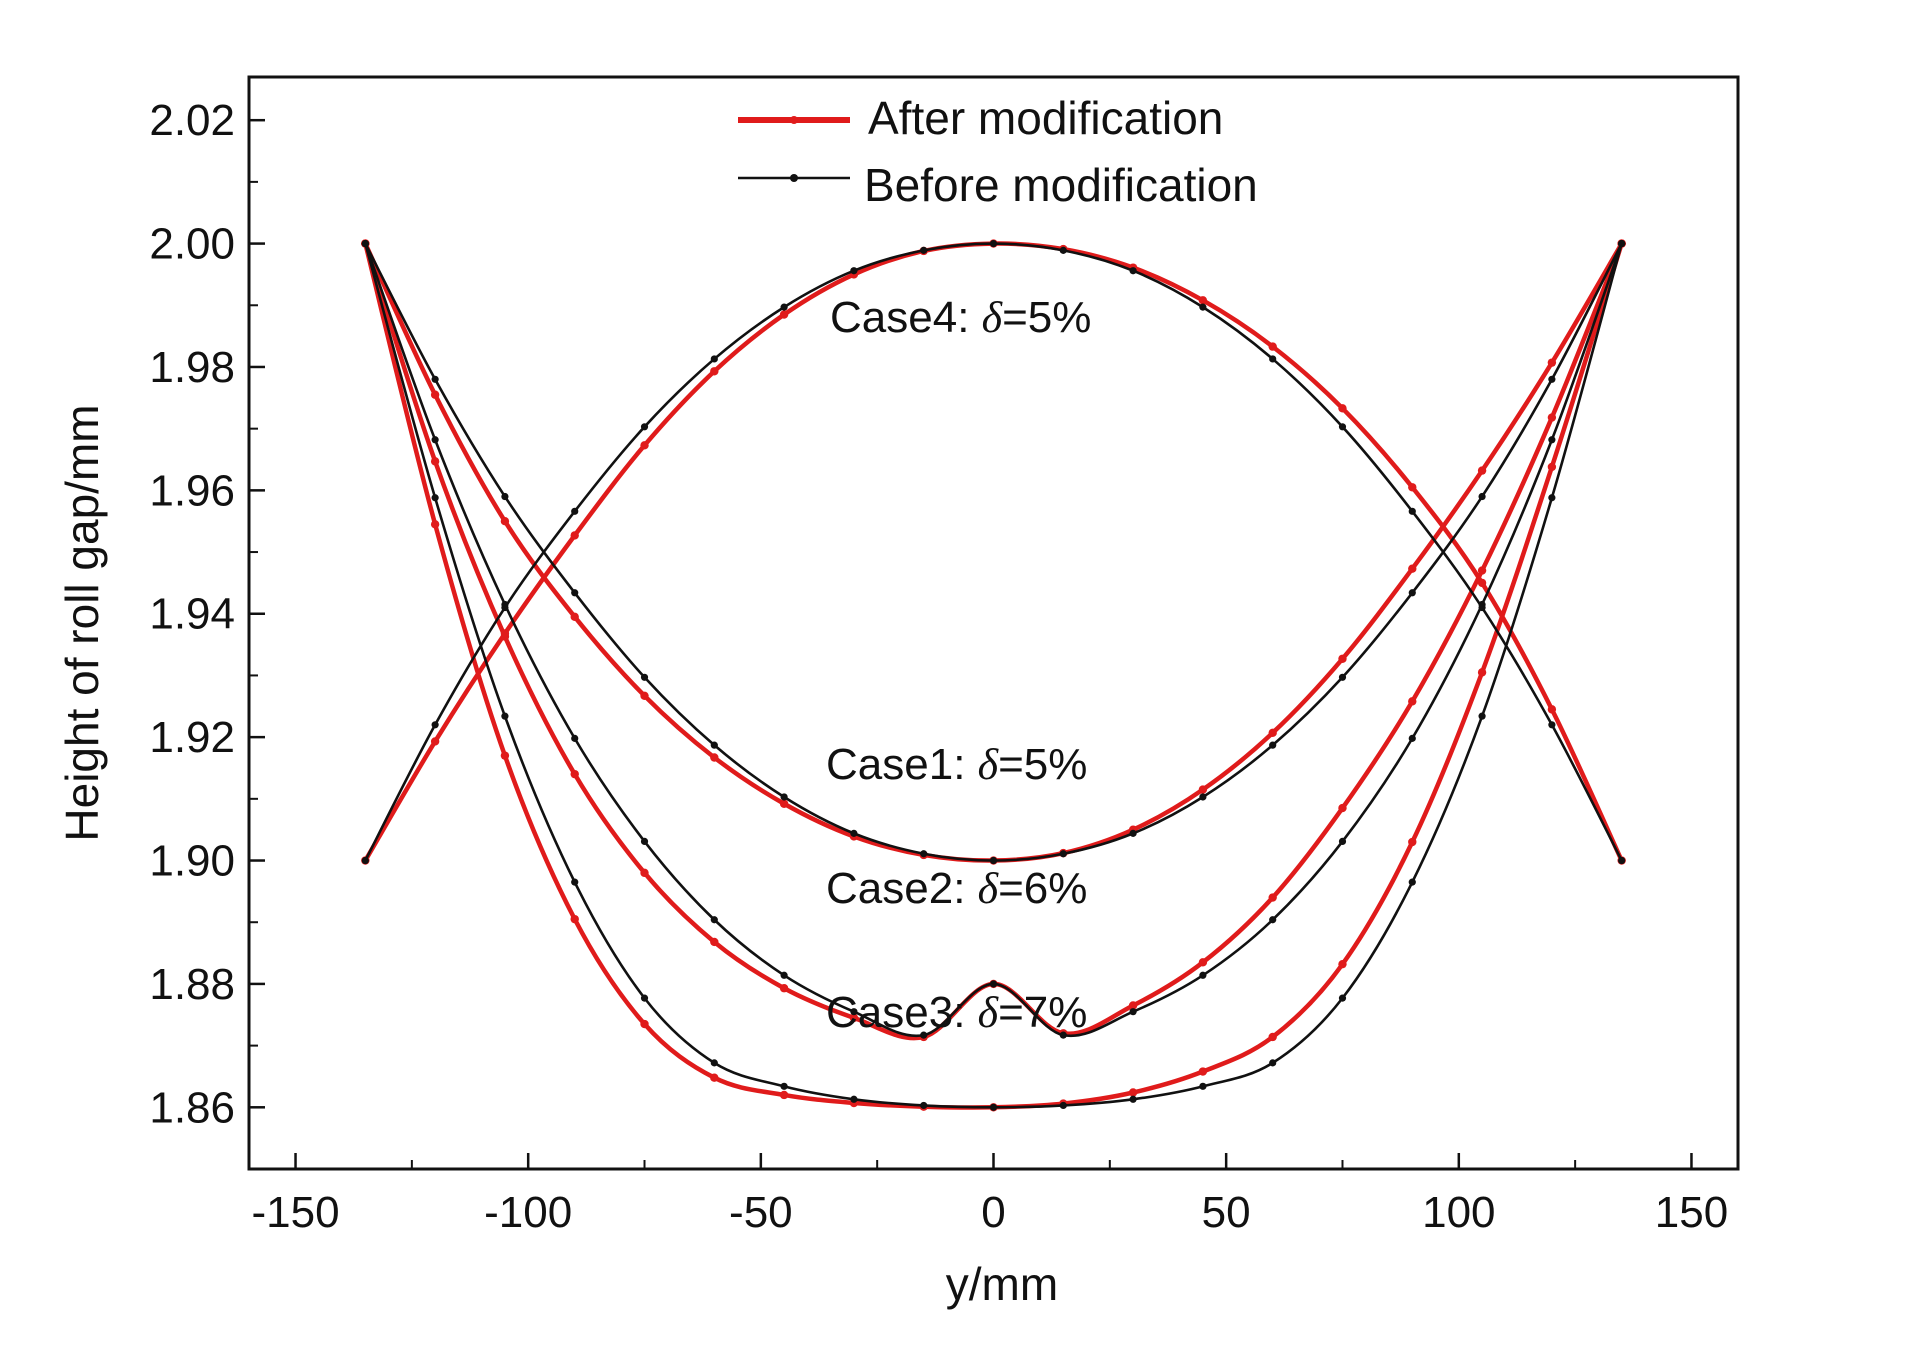 This screenshot has height=1357, width=1906. I want to click on y-tick-label: 2.02, so click(192, 120).